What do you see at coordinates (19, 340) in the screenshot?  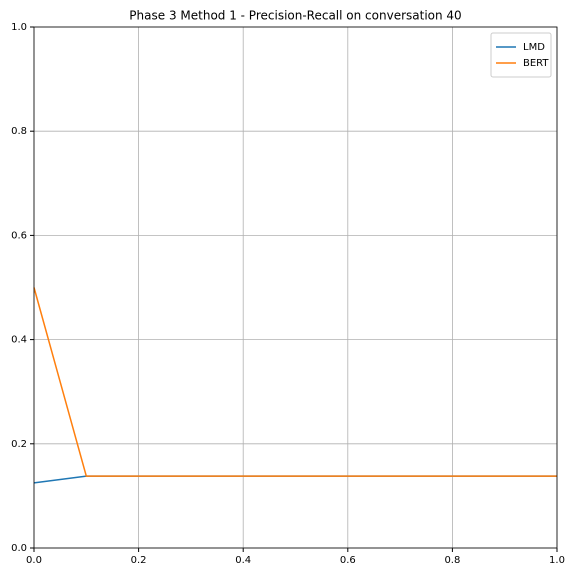 I see `y-tick-label: 0.4` at bounding box center [19, 340].